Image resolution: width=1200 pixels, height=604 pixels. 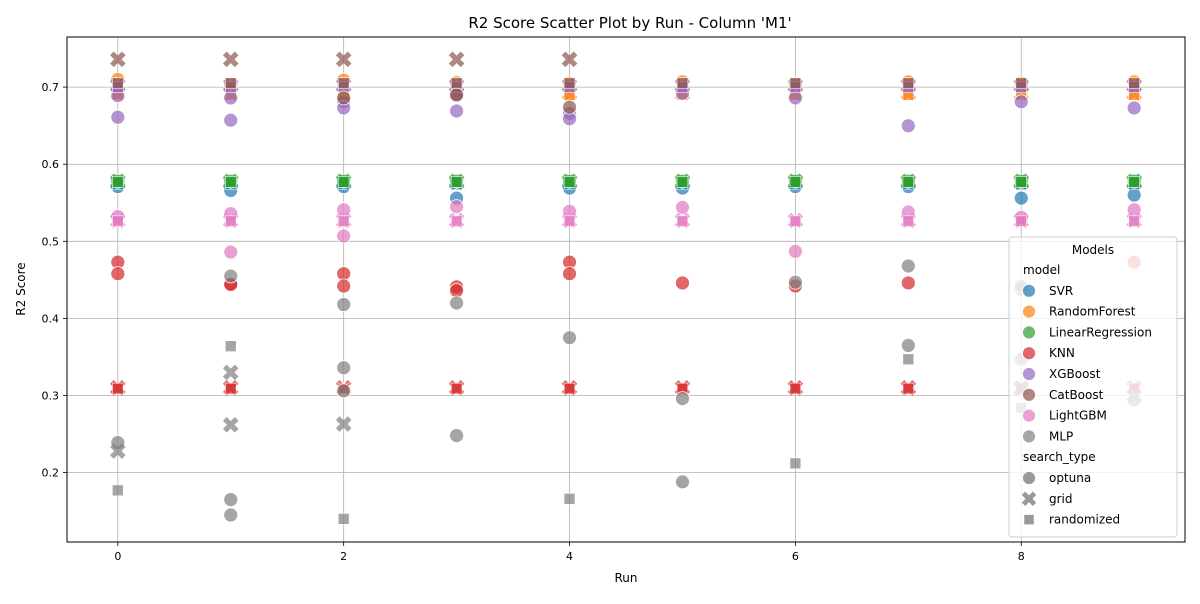 What do you see at coordinates (795, 556) in the screenshot?
I see `x-tick-label: 6` at bounding box center [795, 556].